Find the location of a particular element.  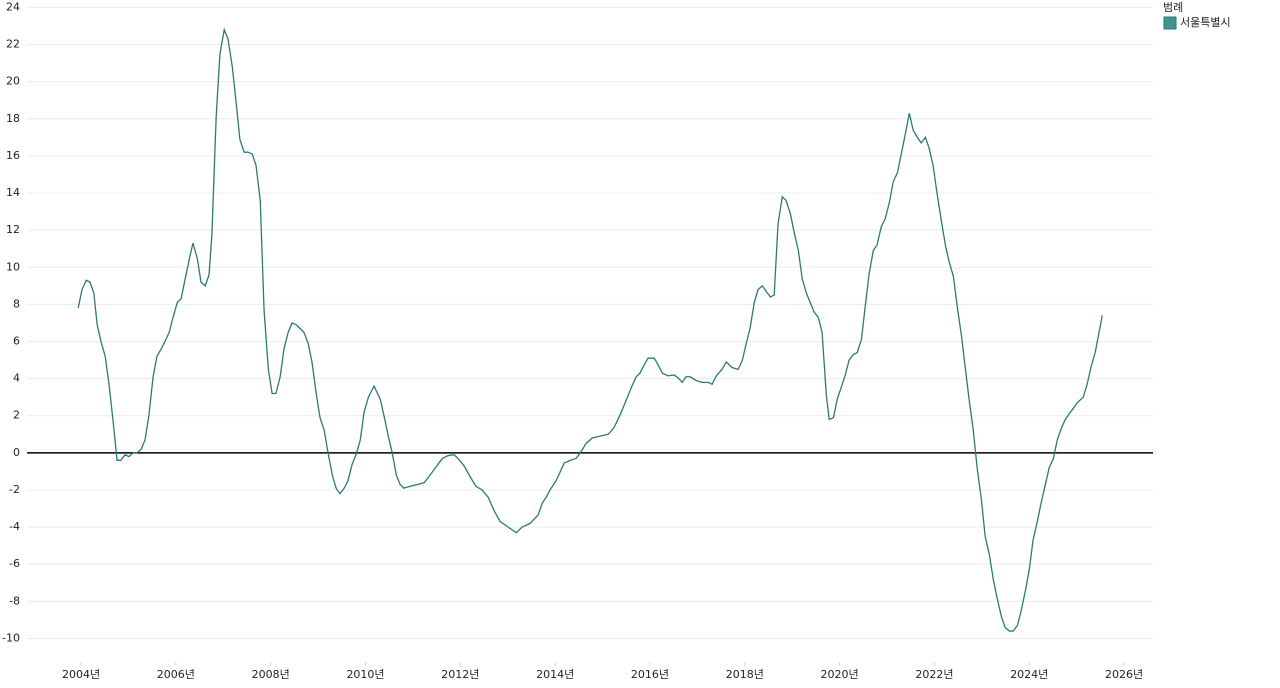

y-tick-label: 0 is located at coordinates (16, 452).